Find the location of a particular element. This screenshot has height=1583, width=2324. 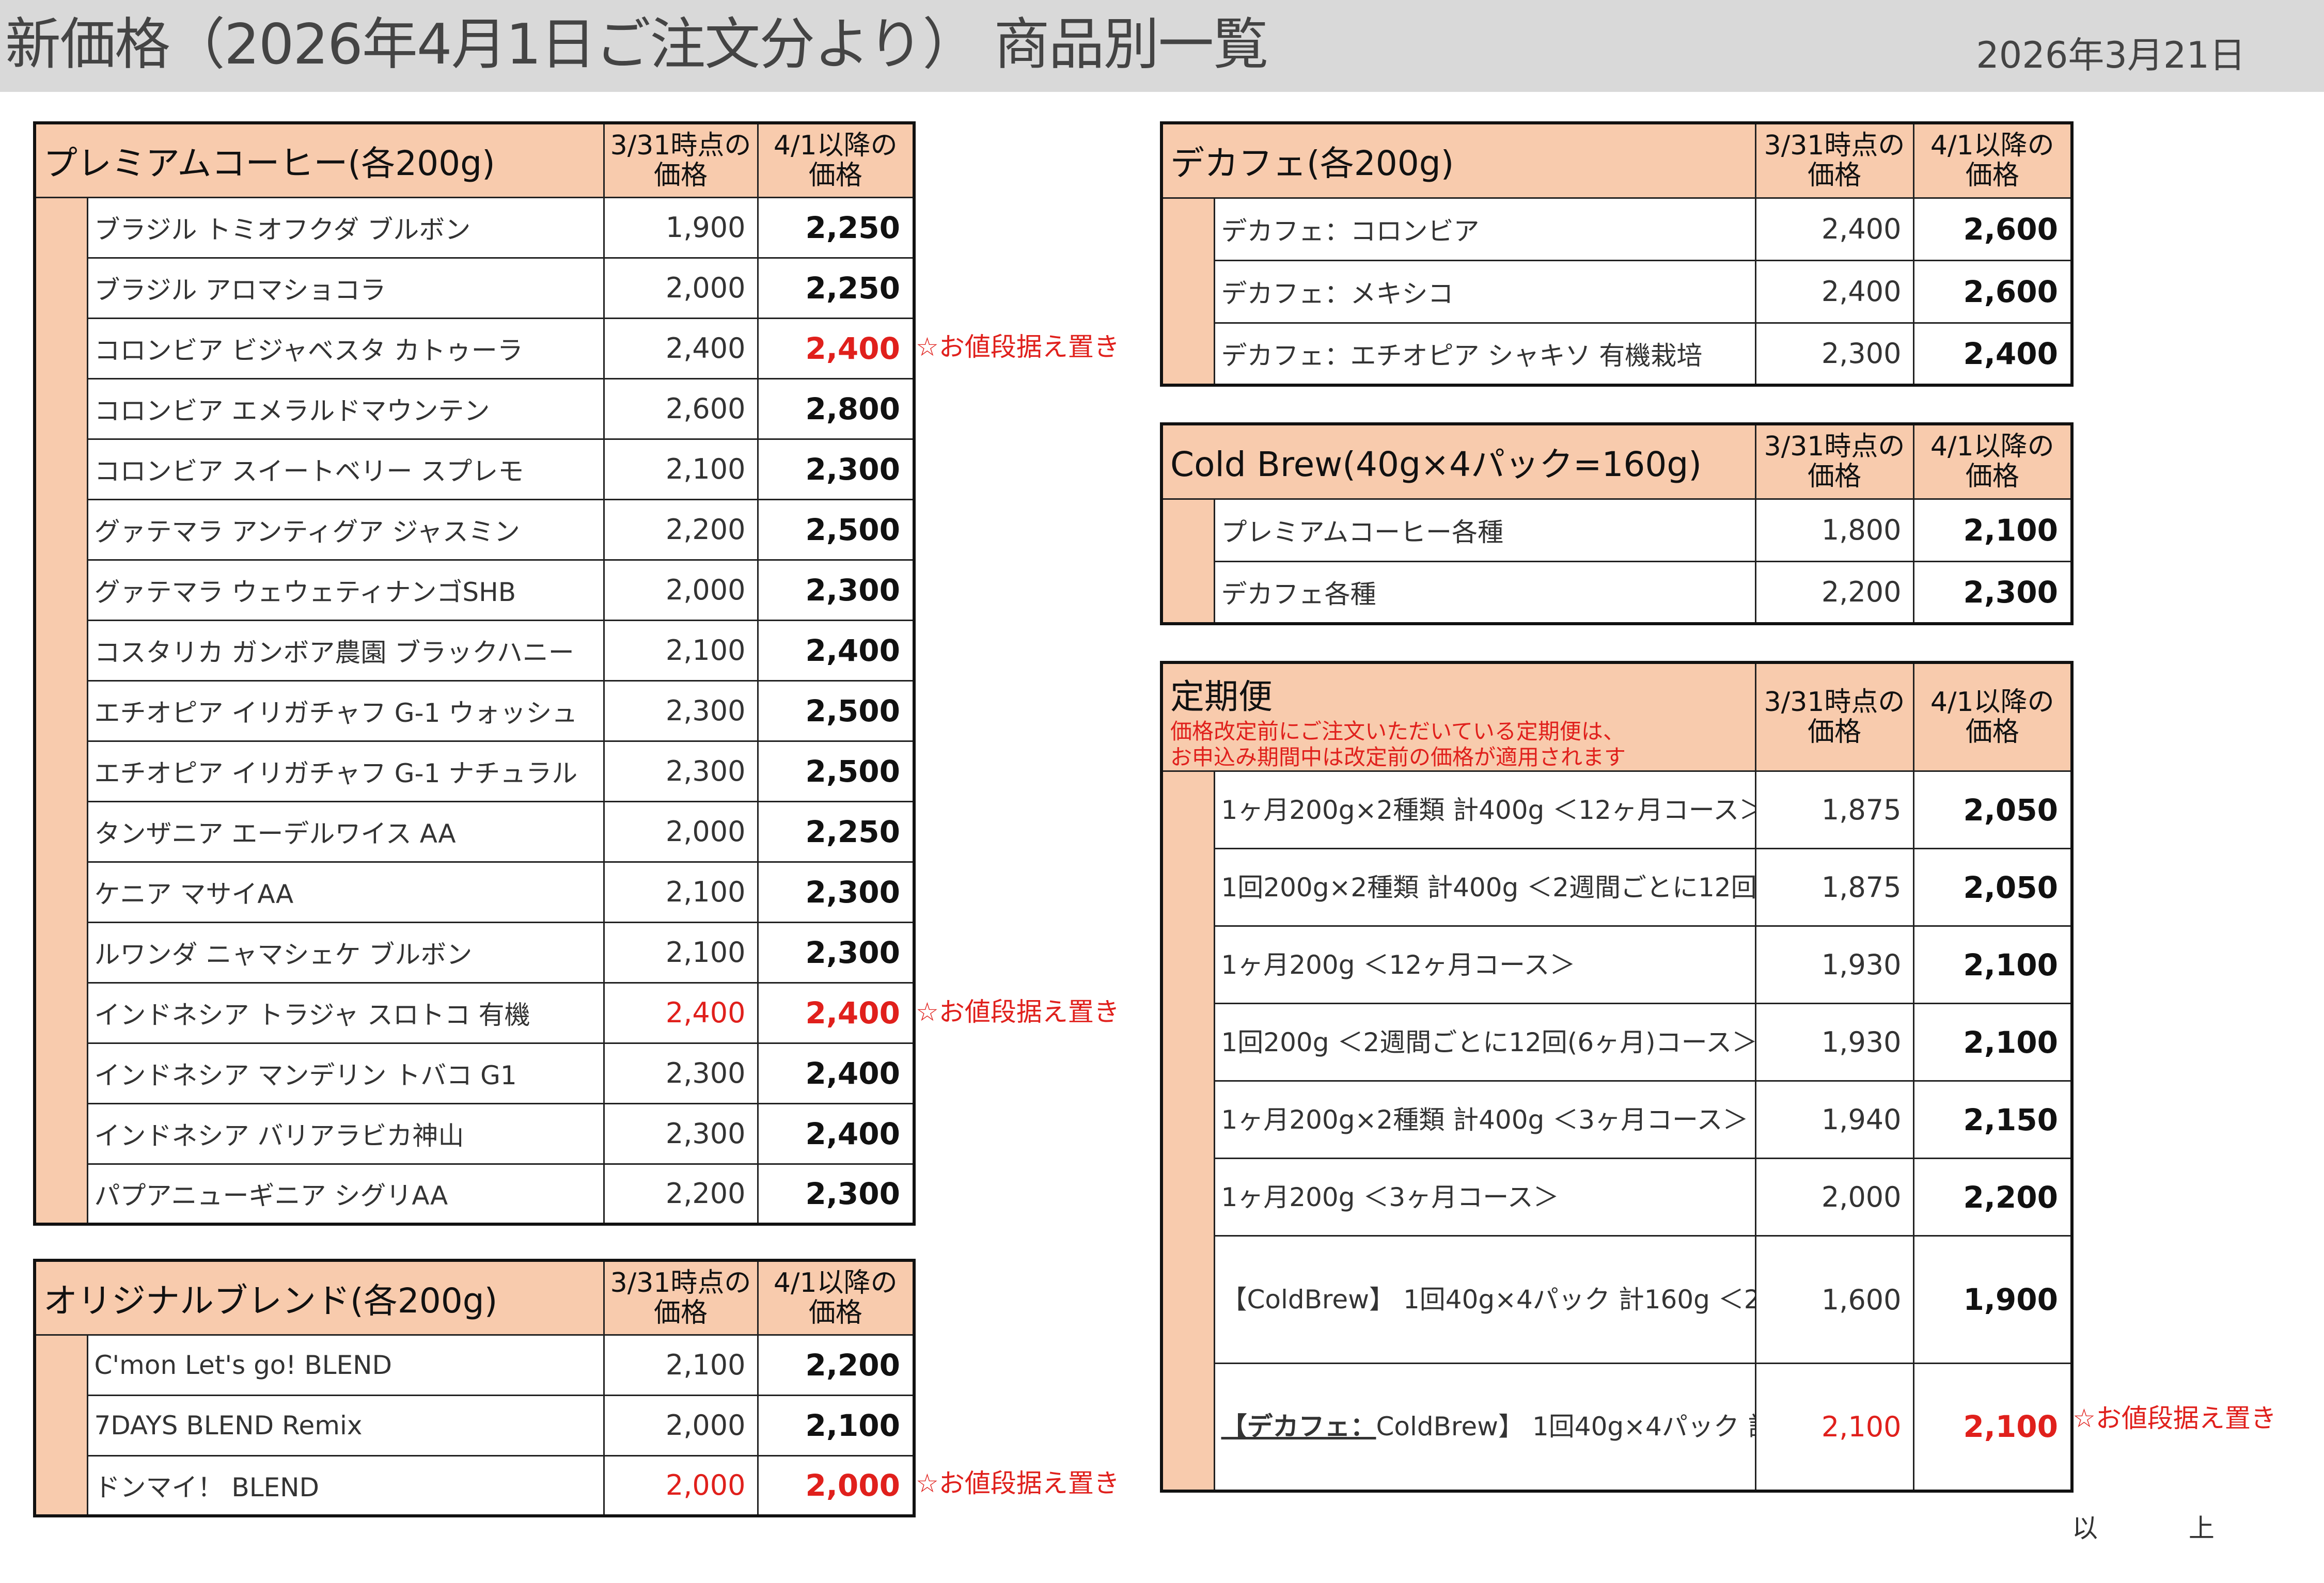

product-name: ドンマイ！ BLEND is located at coordinates (345, 1486).